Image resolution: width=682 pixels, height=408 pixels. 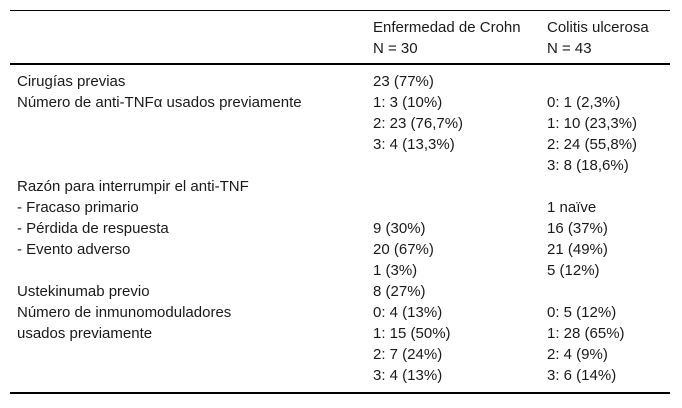 What do you see at coordinates (403, 81) in the screenshot?
I see `crohn-value-cell: 23 (77%)` at bounding box center [403, 81].